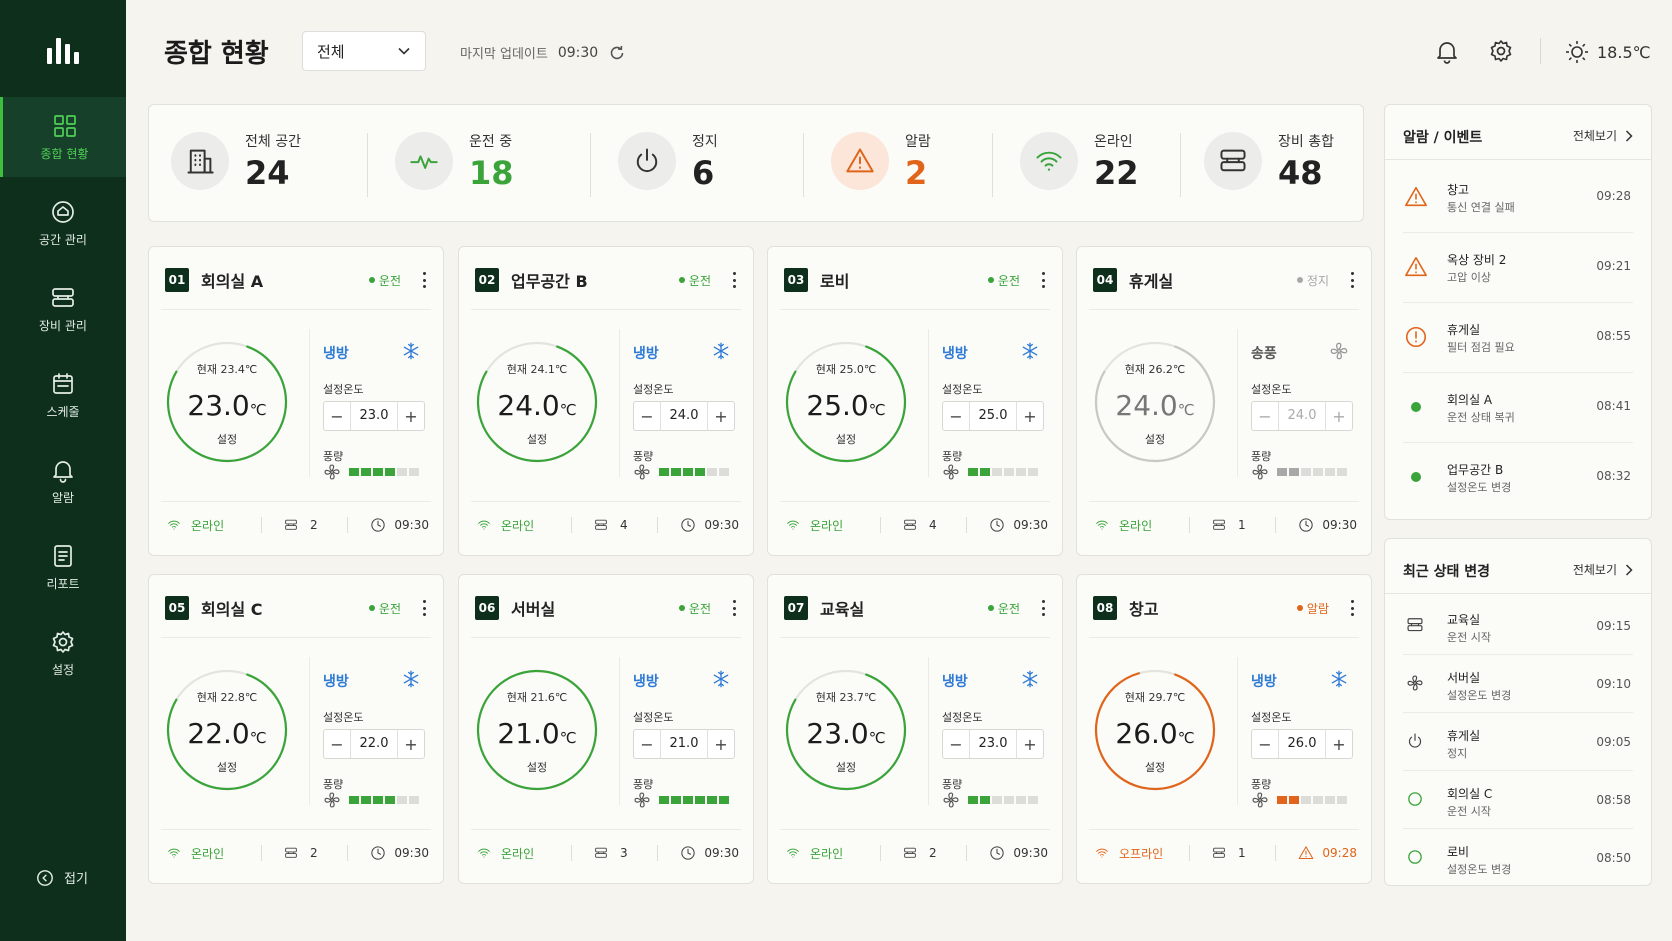 The width and height of the screenshot is (1672, 941). Describe the element at coordinates (1518, 478) in the screenshot. I see `alarm-item: 업무공간 B 설정온도 변경 08:32` at that location.